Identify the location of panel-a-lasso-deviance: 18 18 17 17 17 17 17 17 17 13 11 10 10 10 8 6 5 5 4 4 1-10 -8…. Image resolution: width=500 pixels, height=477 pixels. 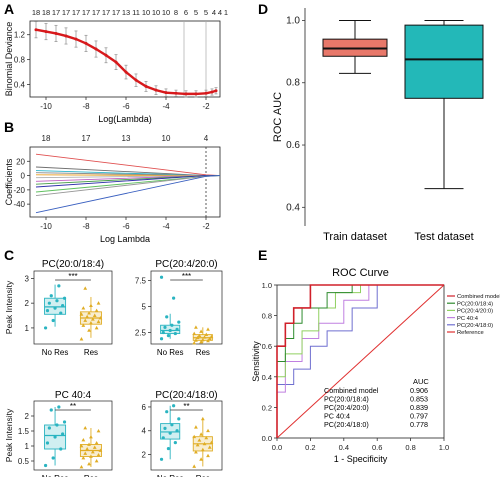
(116, 66).